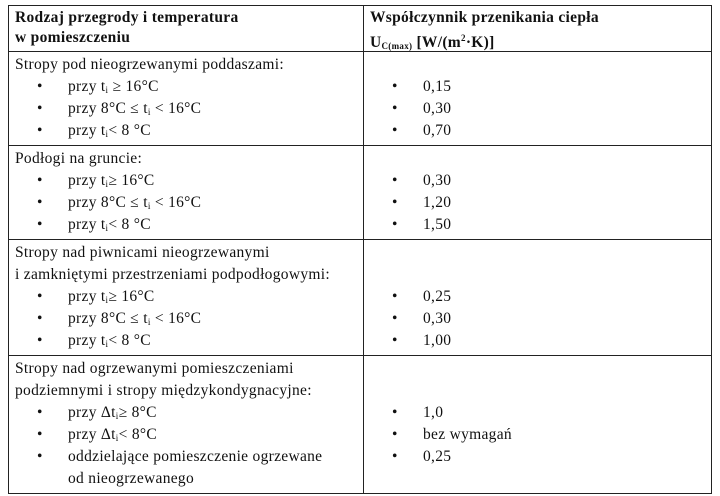 The image size is (720, 496). Describe the element at coordinates (397, 46) in the screenshot. I see `unit-part: C(max)` at that location.